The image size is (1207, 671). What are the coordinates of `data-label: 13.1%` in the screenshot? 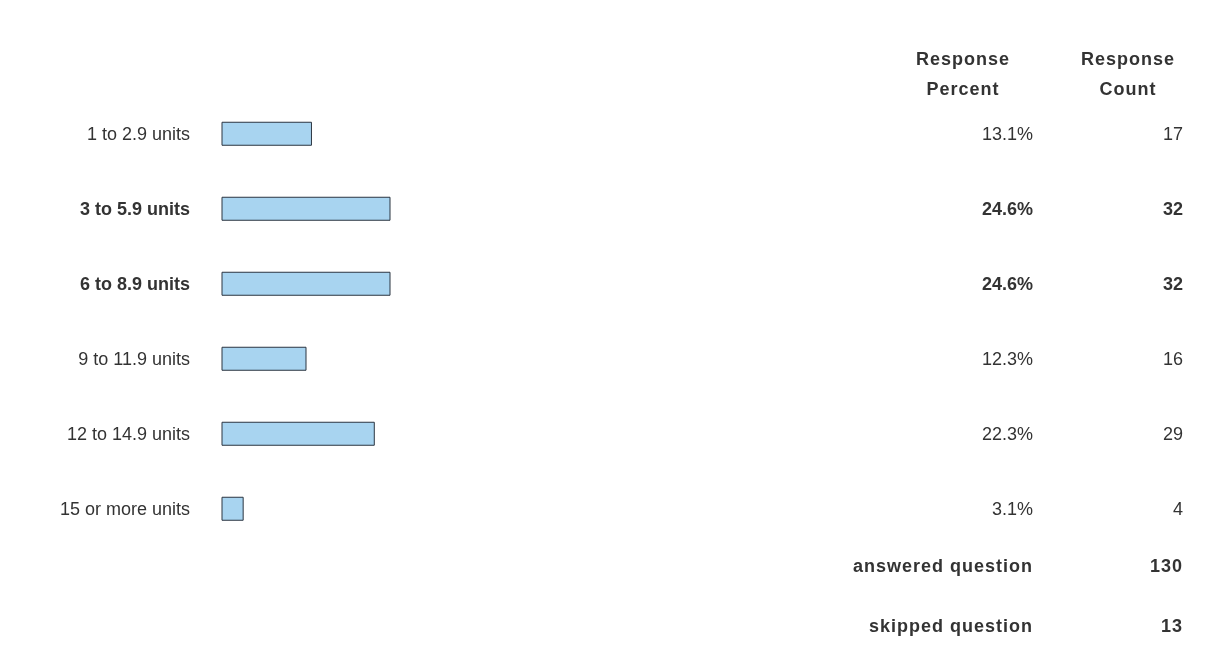 It's located at (1007, 133).